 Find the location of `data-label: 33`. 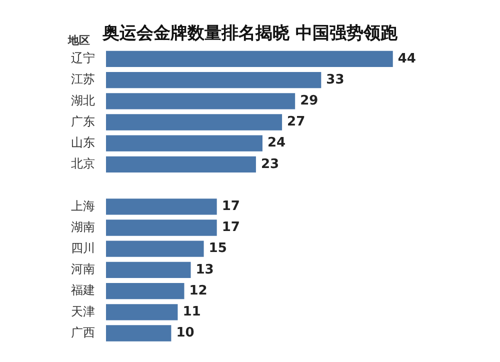

data-label: 33 is located at coordinates (335, 80).